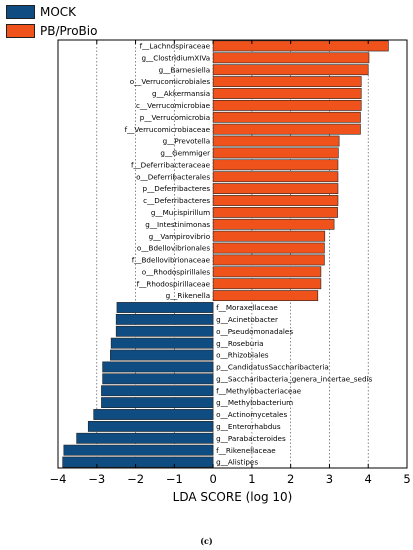 The width and height of the screenshot is (413, 550). What do you see at coordinates (185, 153) in the screenshot?
I see `bar-label-9: g__Gemmiger` at bounding box center [185, 153].